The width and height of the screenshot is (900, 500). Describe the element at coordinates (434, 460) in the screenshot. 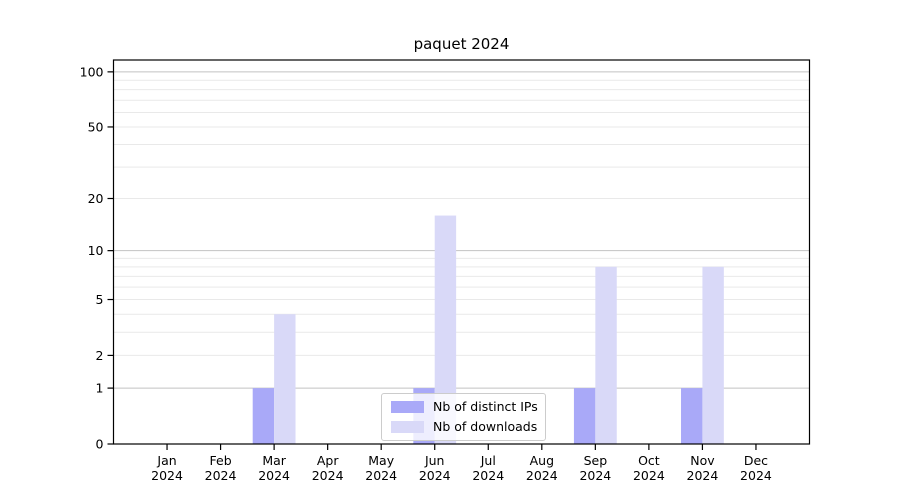

I see `x-tick-label-month: Jun` at that location.